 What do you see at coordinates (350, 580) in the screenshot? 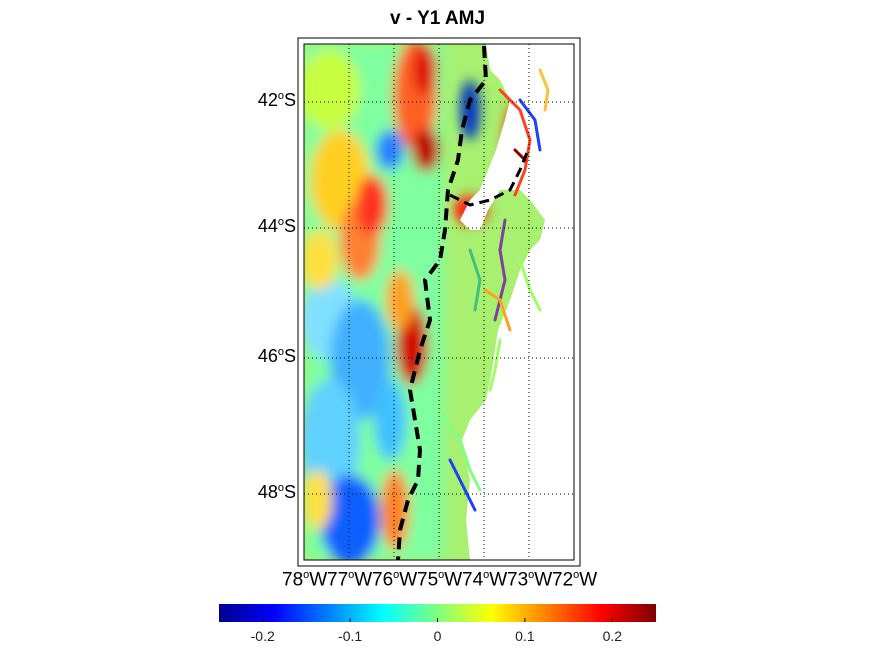
I see `lon-label: 77oW` at bounding box center [350, 580].